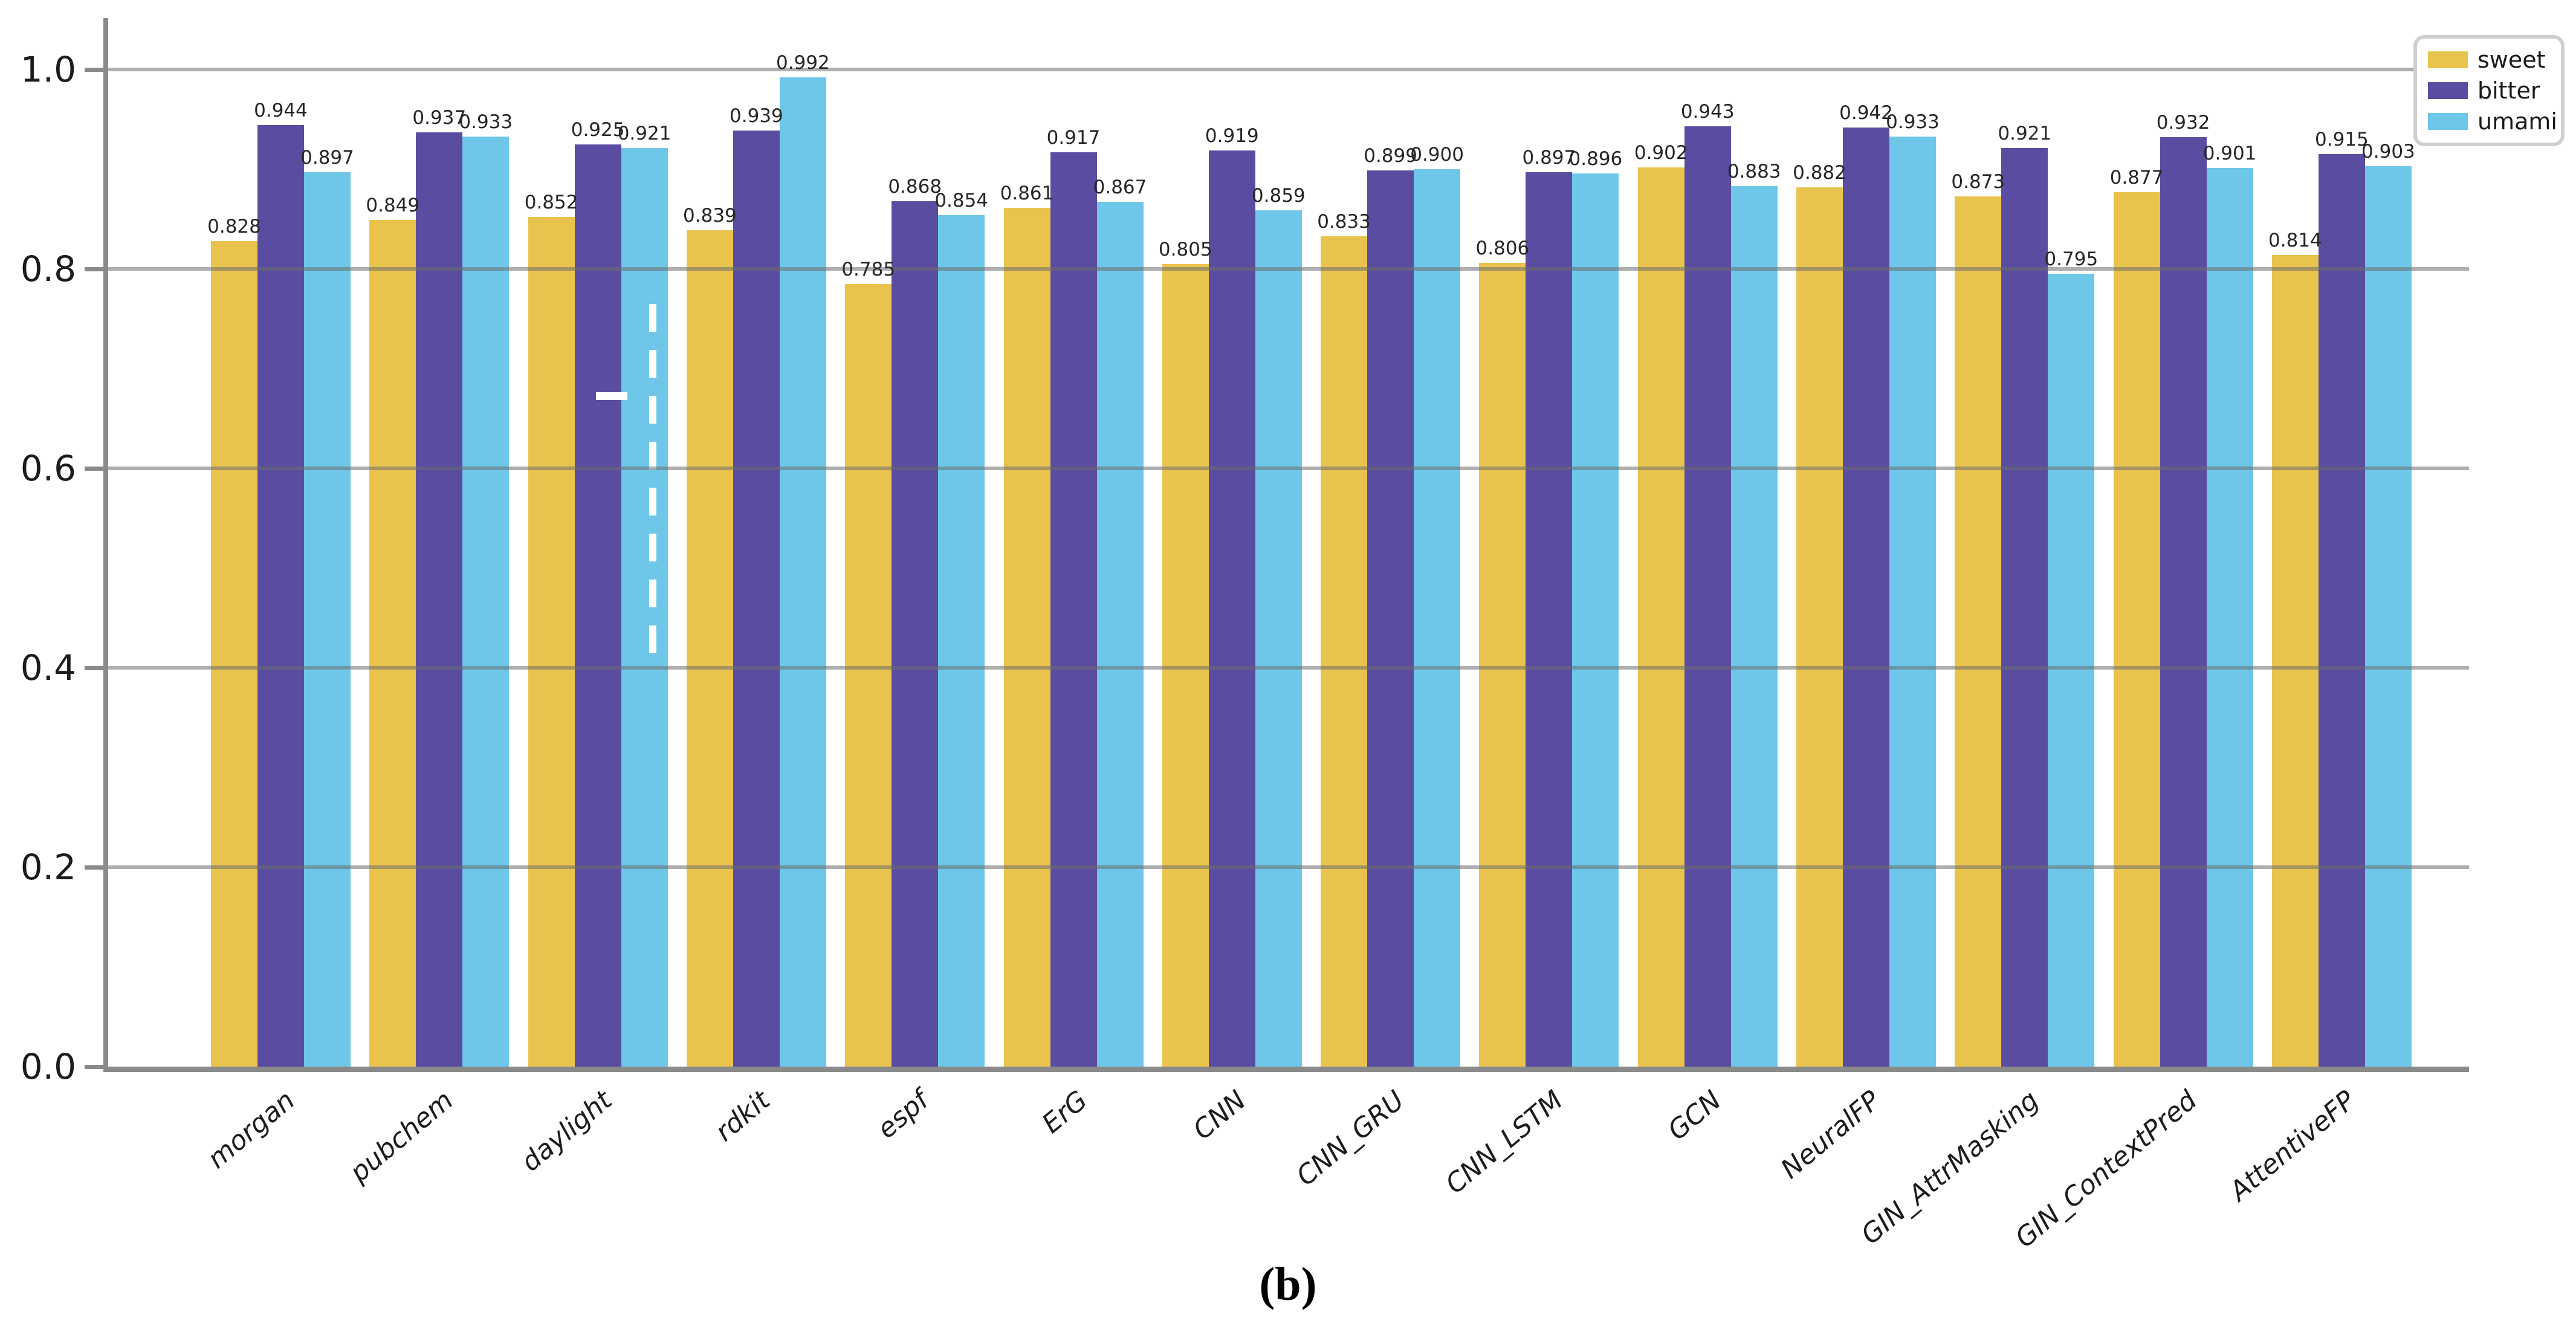  I want to click on bar-value-sweet-ErG: 0.861, so click(1027, 194).